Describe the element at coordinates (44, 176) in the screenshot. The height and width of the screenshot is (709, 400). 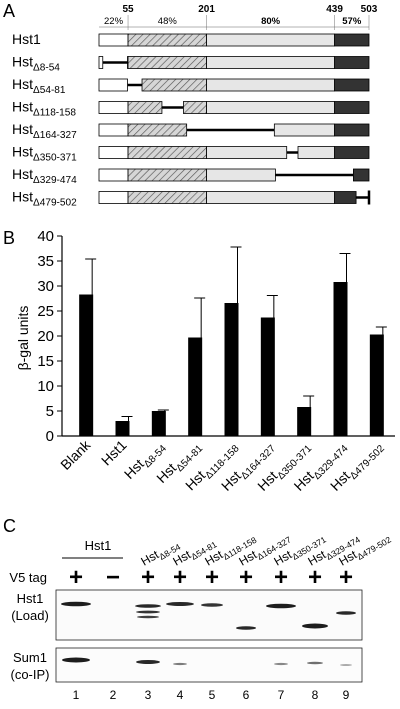
I see `construct-name: HstΔ329-474` at that location.